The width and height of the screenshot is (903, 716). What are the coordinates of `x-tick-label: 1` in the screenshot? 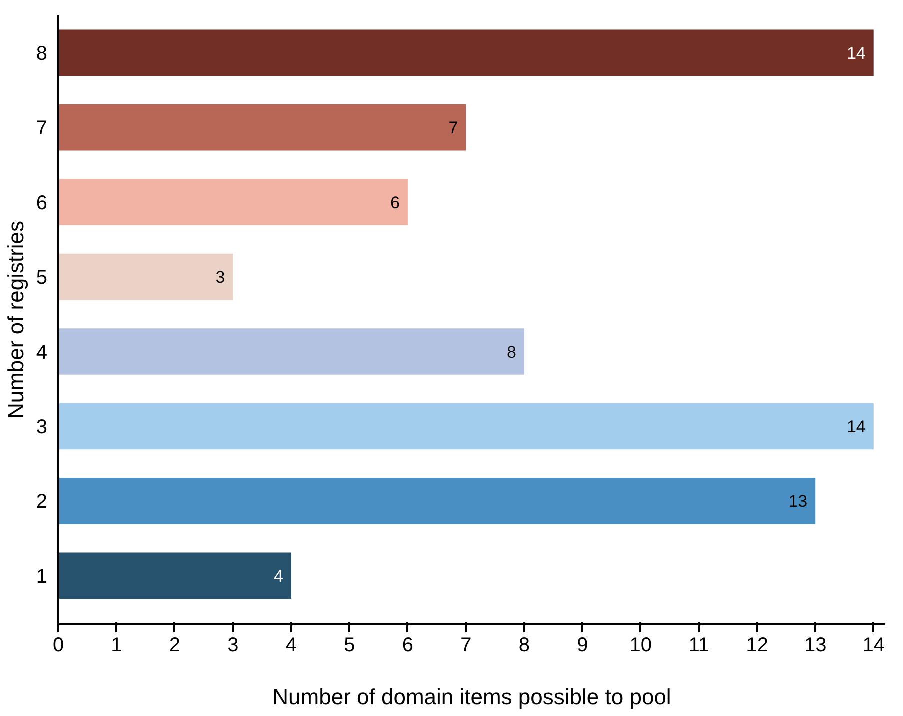 It's located at (116, 645).